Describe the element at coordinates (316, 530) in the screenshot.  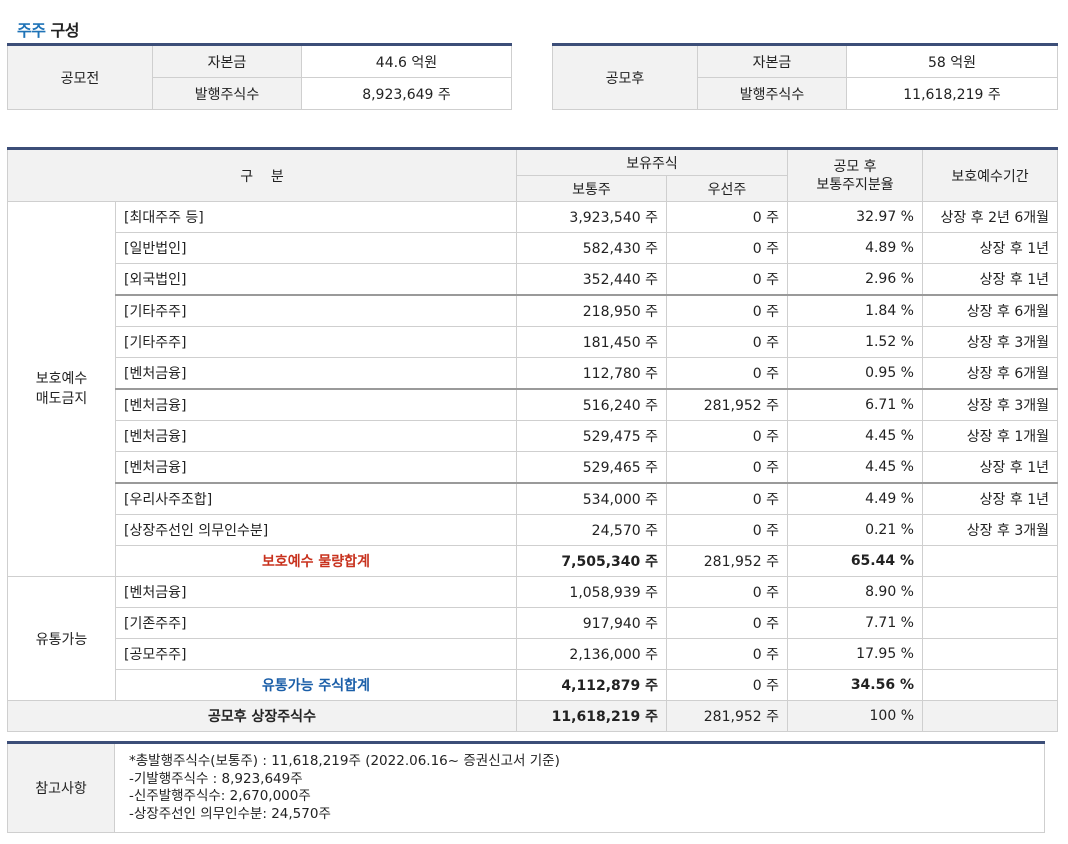
I see `row-name: [상장주선인 의무인수분]` at that location.